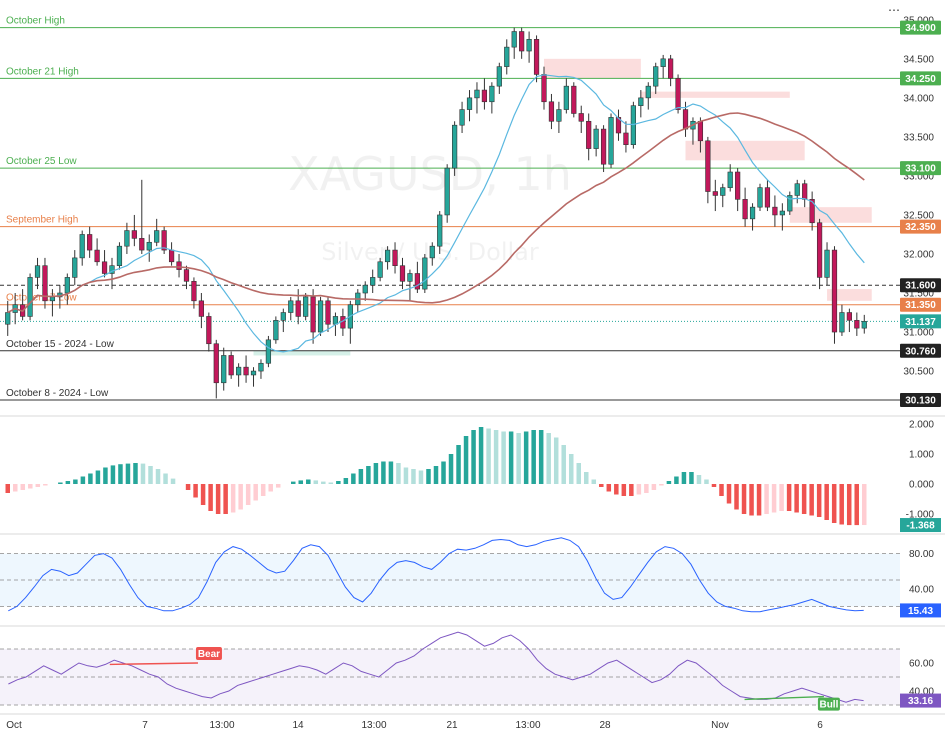  What do you see at coordinates (921, 455) in the screenshot?
I see `hist-tick-1: 1.000` at bounding box center [921, 455].